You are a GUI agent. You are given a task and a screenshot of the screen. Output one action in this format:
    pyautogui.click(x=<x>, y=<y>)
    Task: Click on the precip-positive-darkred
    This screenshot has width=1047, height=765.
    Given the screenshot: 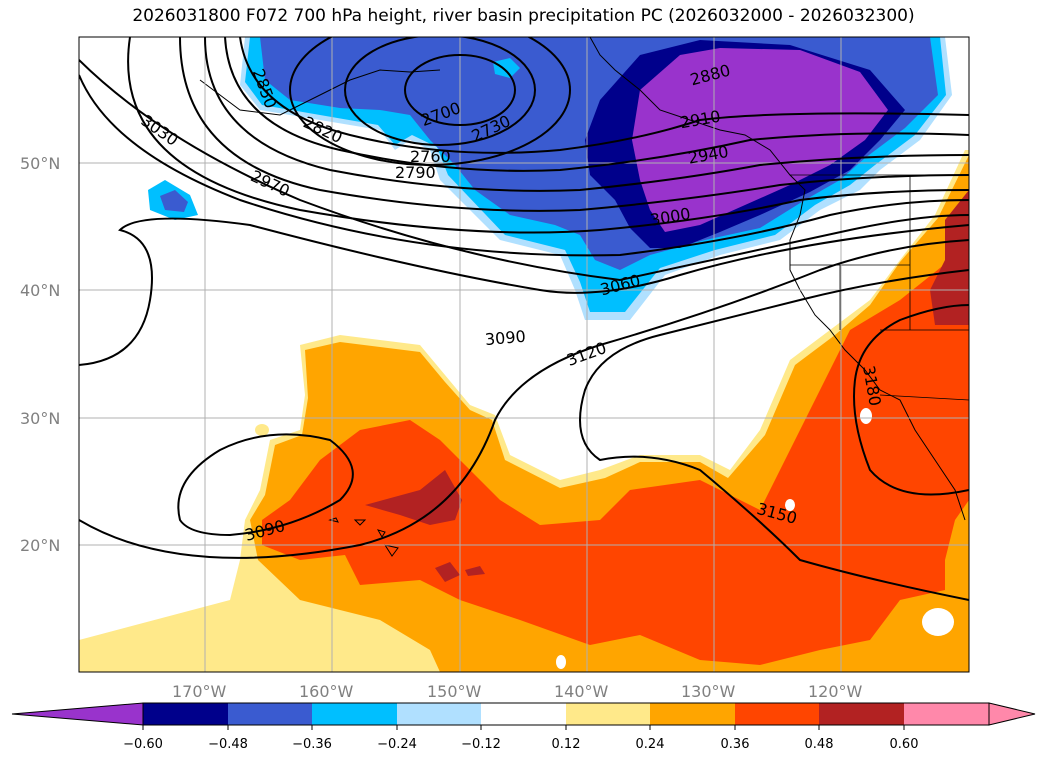 What is the action you would take?
    pyautogui.click(x=413, y=497)
    